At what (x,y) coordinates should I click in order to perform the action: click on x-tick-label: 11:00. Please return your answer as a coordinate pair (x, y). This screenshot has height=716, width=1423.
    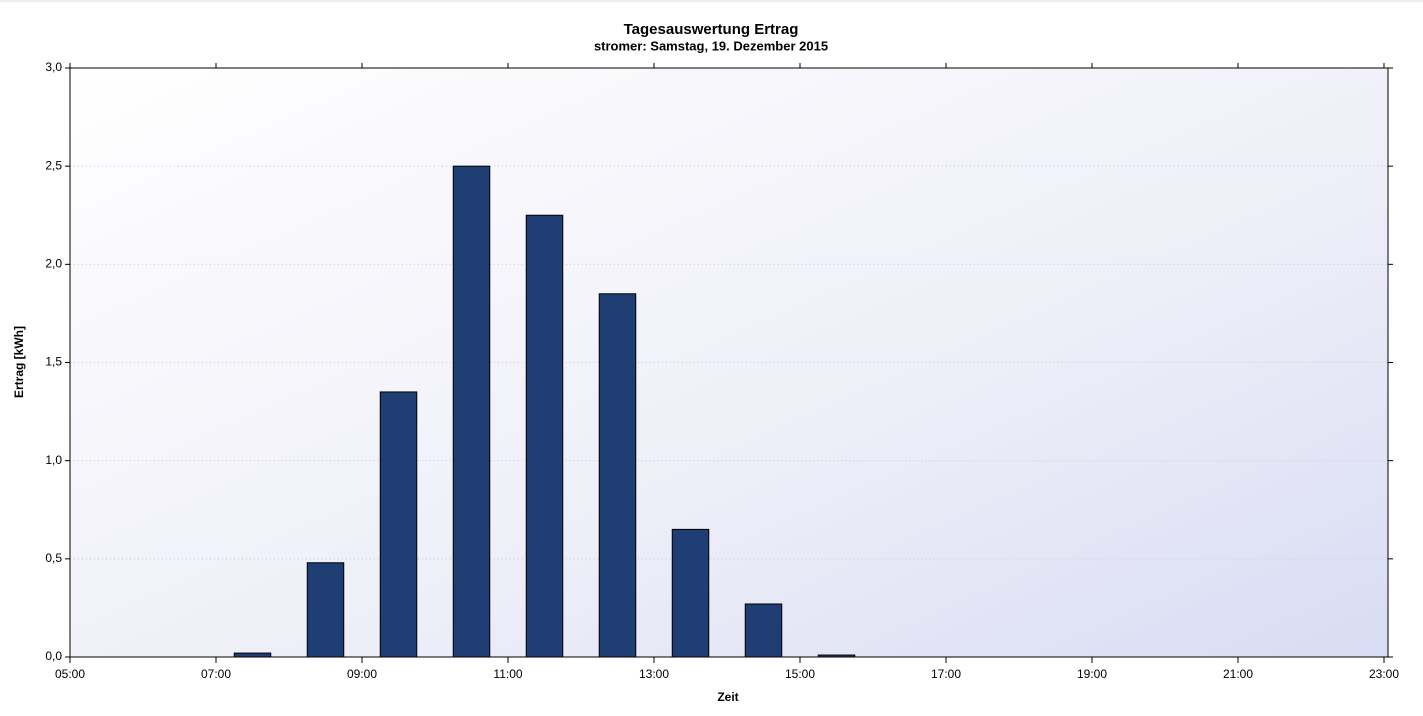
    Looking at the image, I should click on (507, 674).